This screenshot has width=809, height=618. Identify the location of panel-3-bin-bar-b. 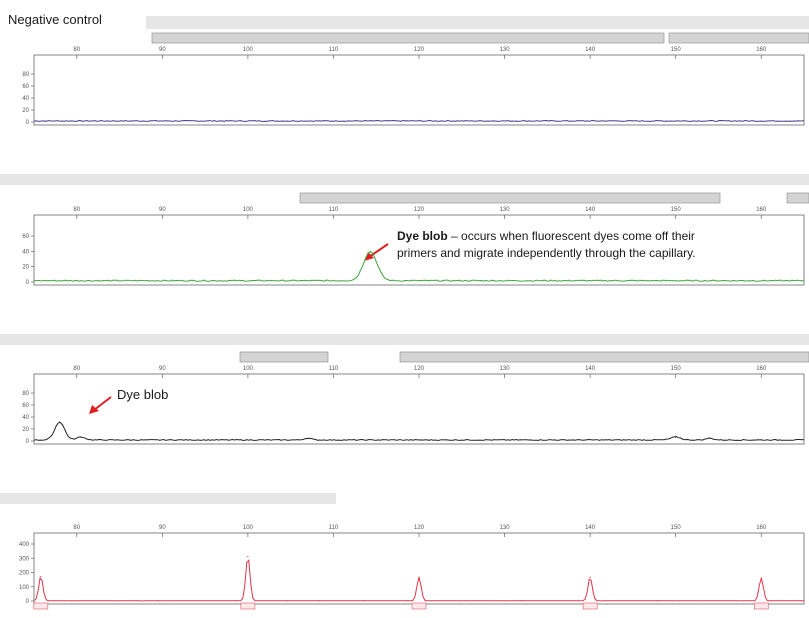
(604, 357).